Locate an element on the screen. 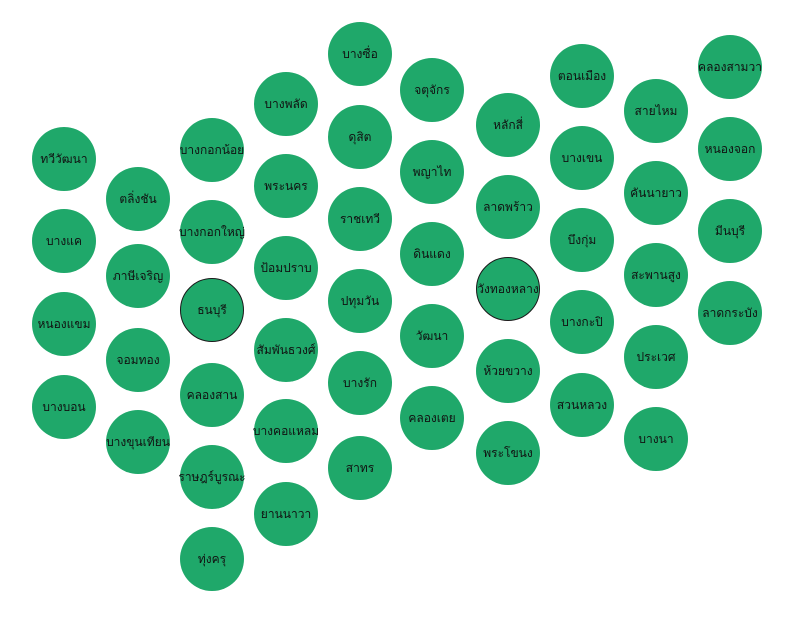  district-bang-khun-thian: บางขุนเทียน is located at coordinates (138, 442).